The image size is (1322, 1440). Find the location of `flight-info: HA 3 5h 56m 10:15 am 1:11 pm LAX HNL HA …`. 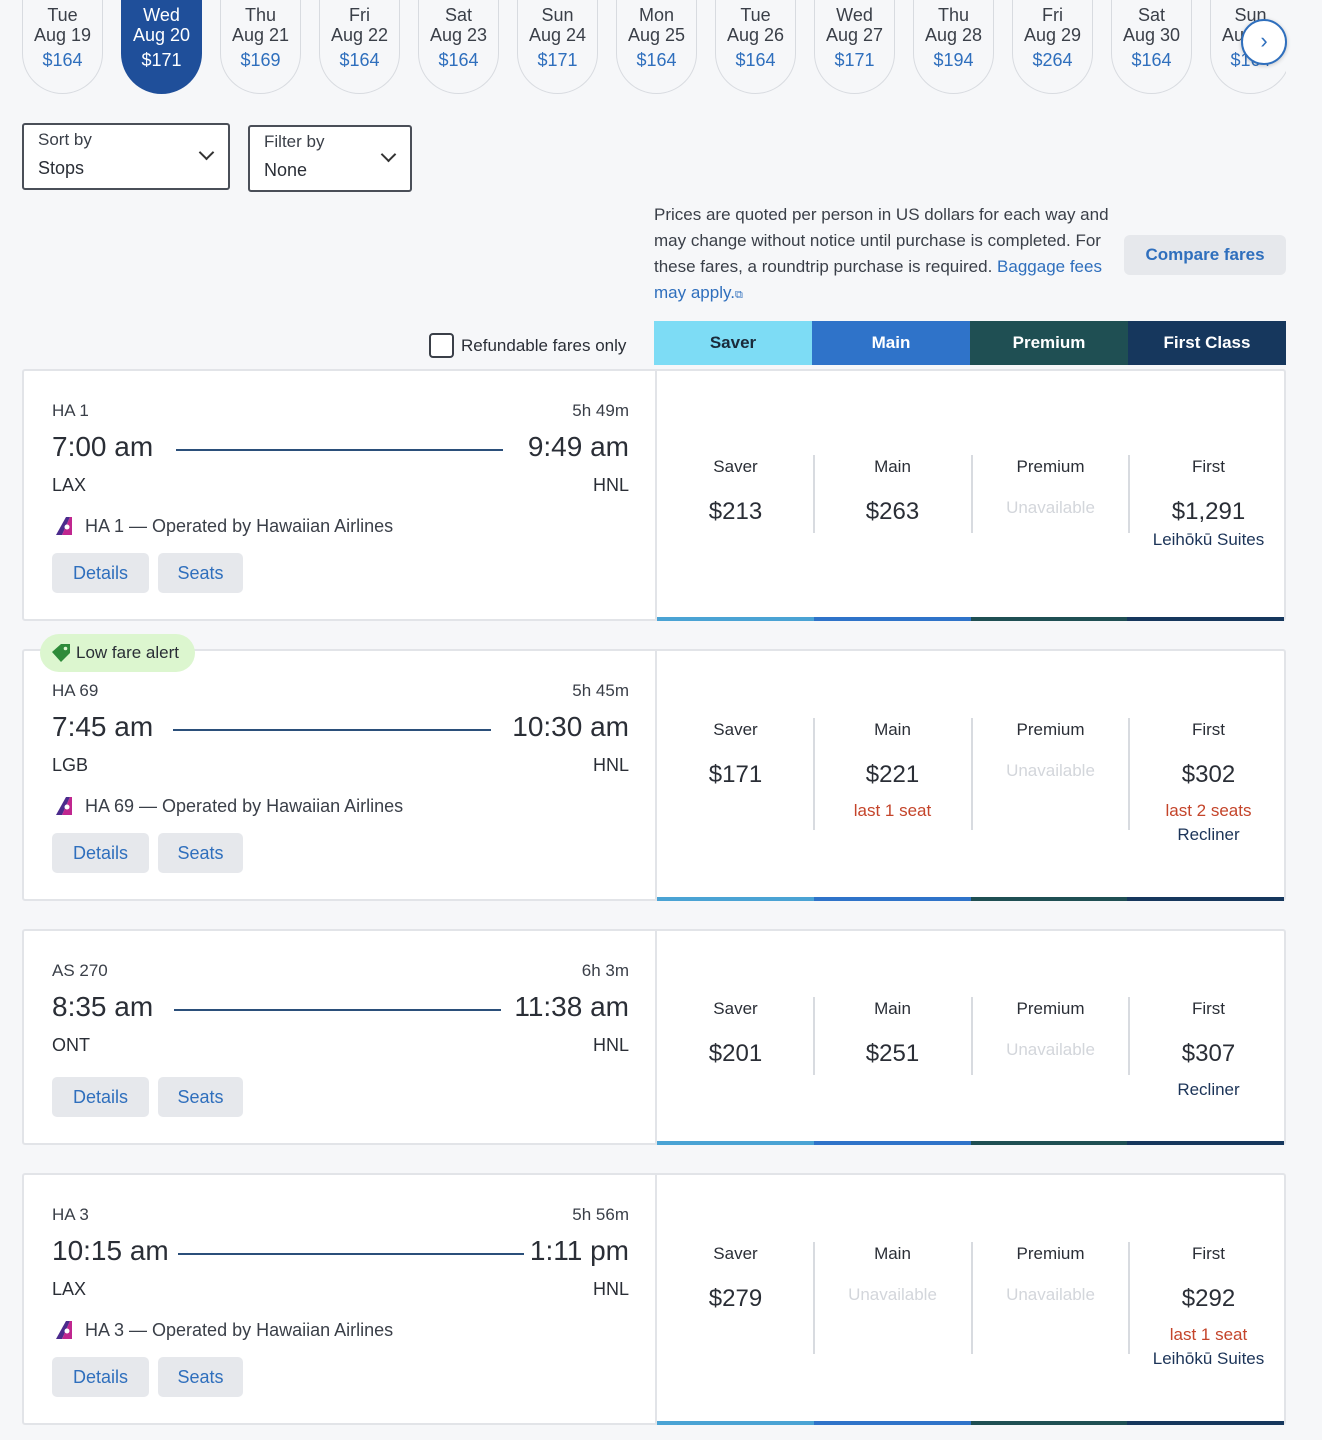

flight-info: HA 3 5h 56m 10:15 am 1:11 pm LAX HNL HA … is located at coordinates (339, 1299).